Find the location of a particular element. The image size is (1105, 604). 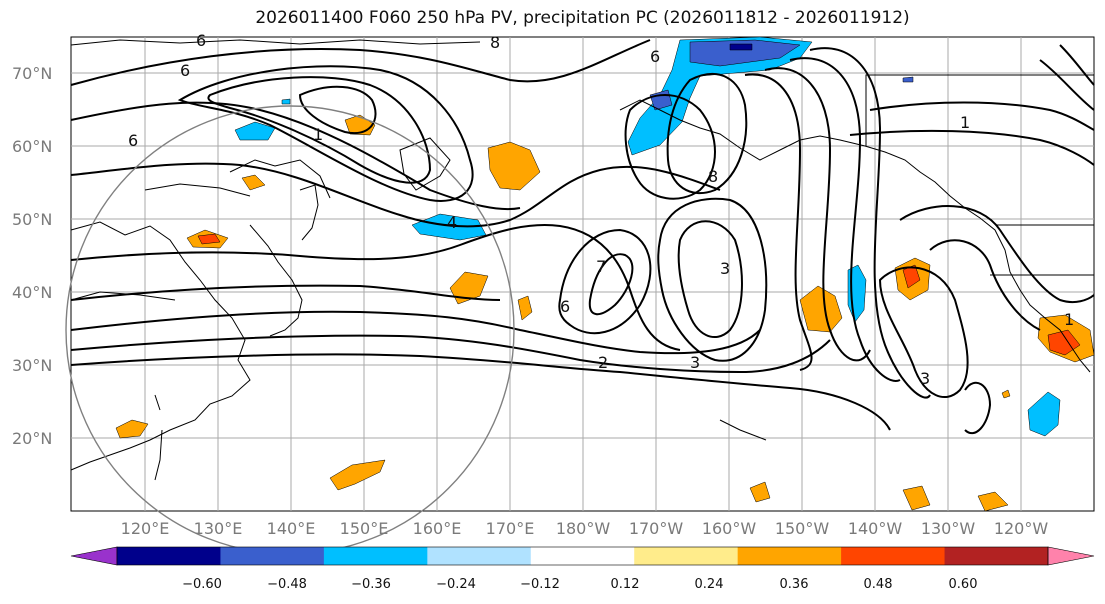

lat-label: 50°N is located at coordinates (32, 219).